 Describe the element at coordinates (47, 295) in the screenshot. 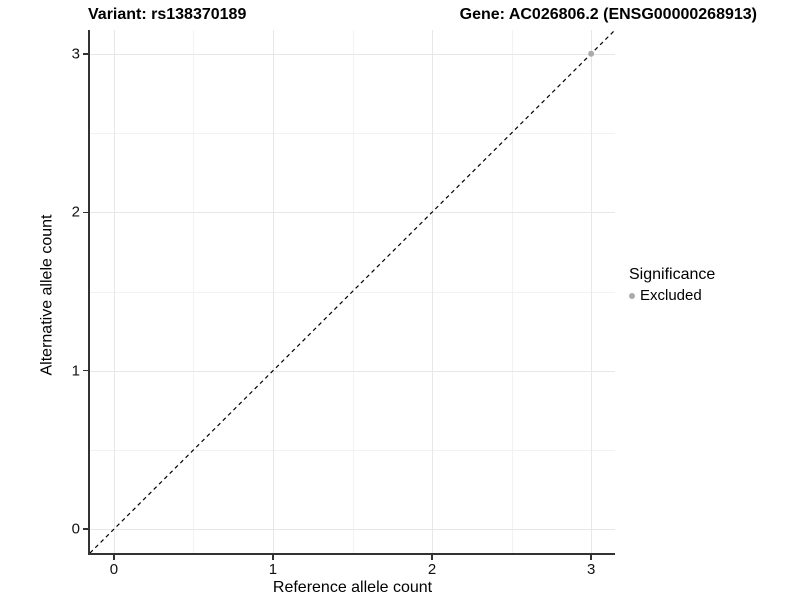

I see `y-axis-title: Alternative allele count` at that location.